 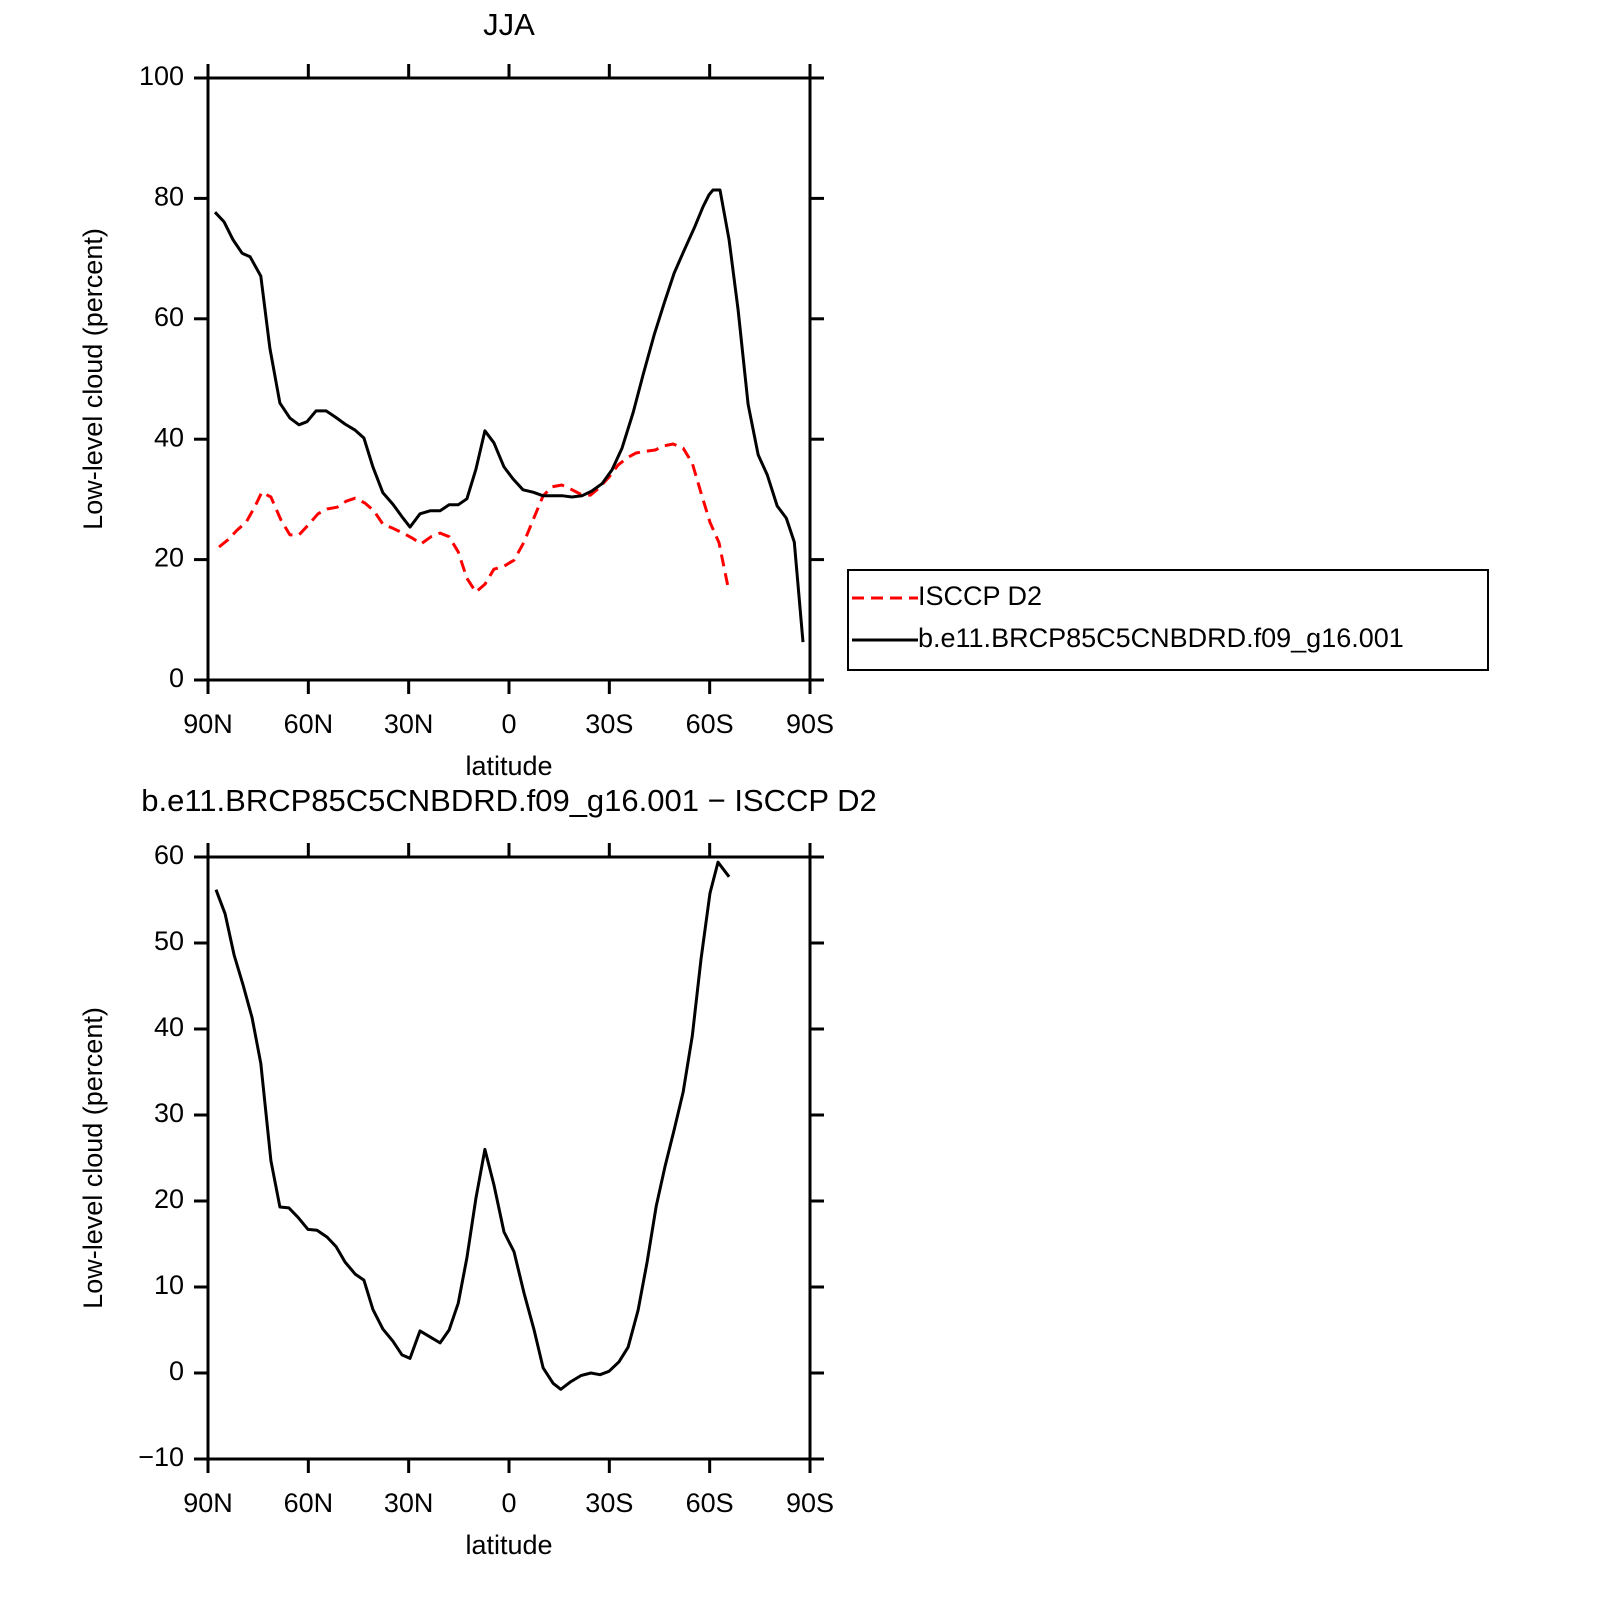 I want to click on y-tick-label: 30, so click(x=169, y=1113).